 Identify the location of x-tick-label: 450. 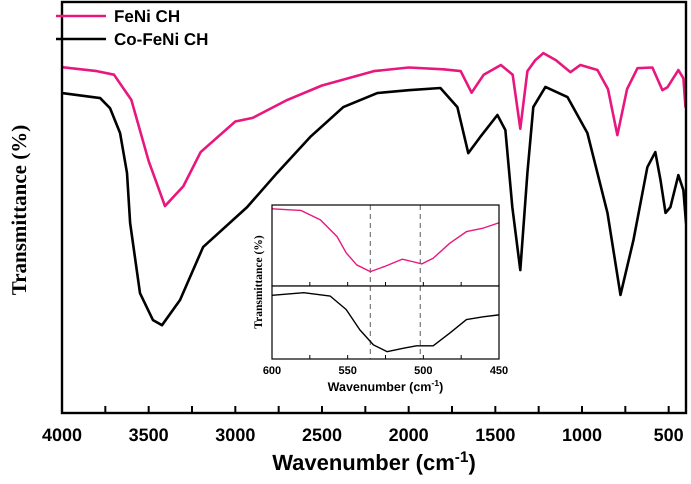
(499, 371).